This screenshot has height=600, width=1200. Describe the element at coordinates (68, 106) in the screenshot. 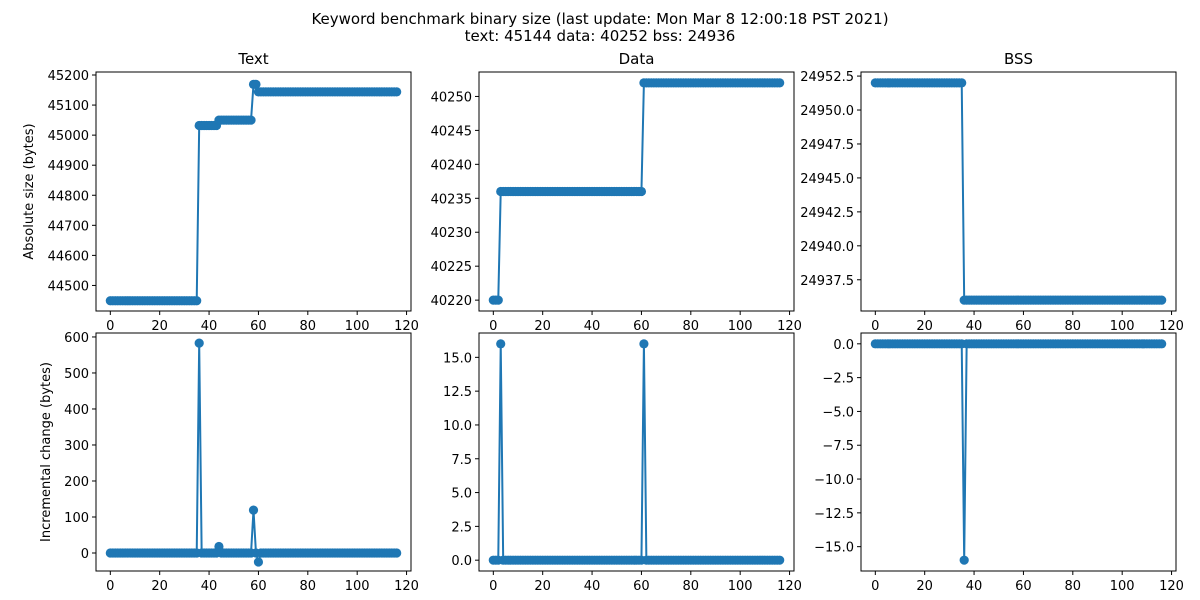

I see `y-tick-label: 45100` at that location.